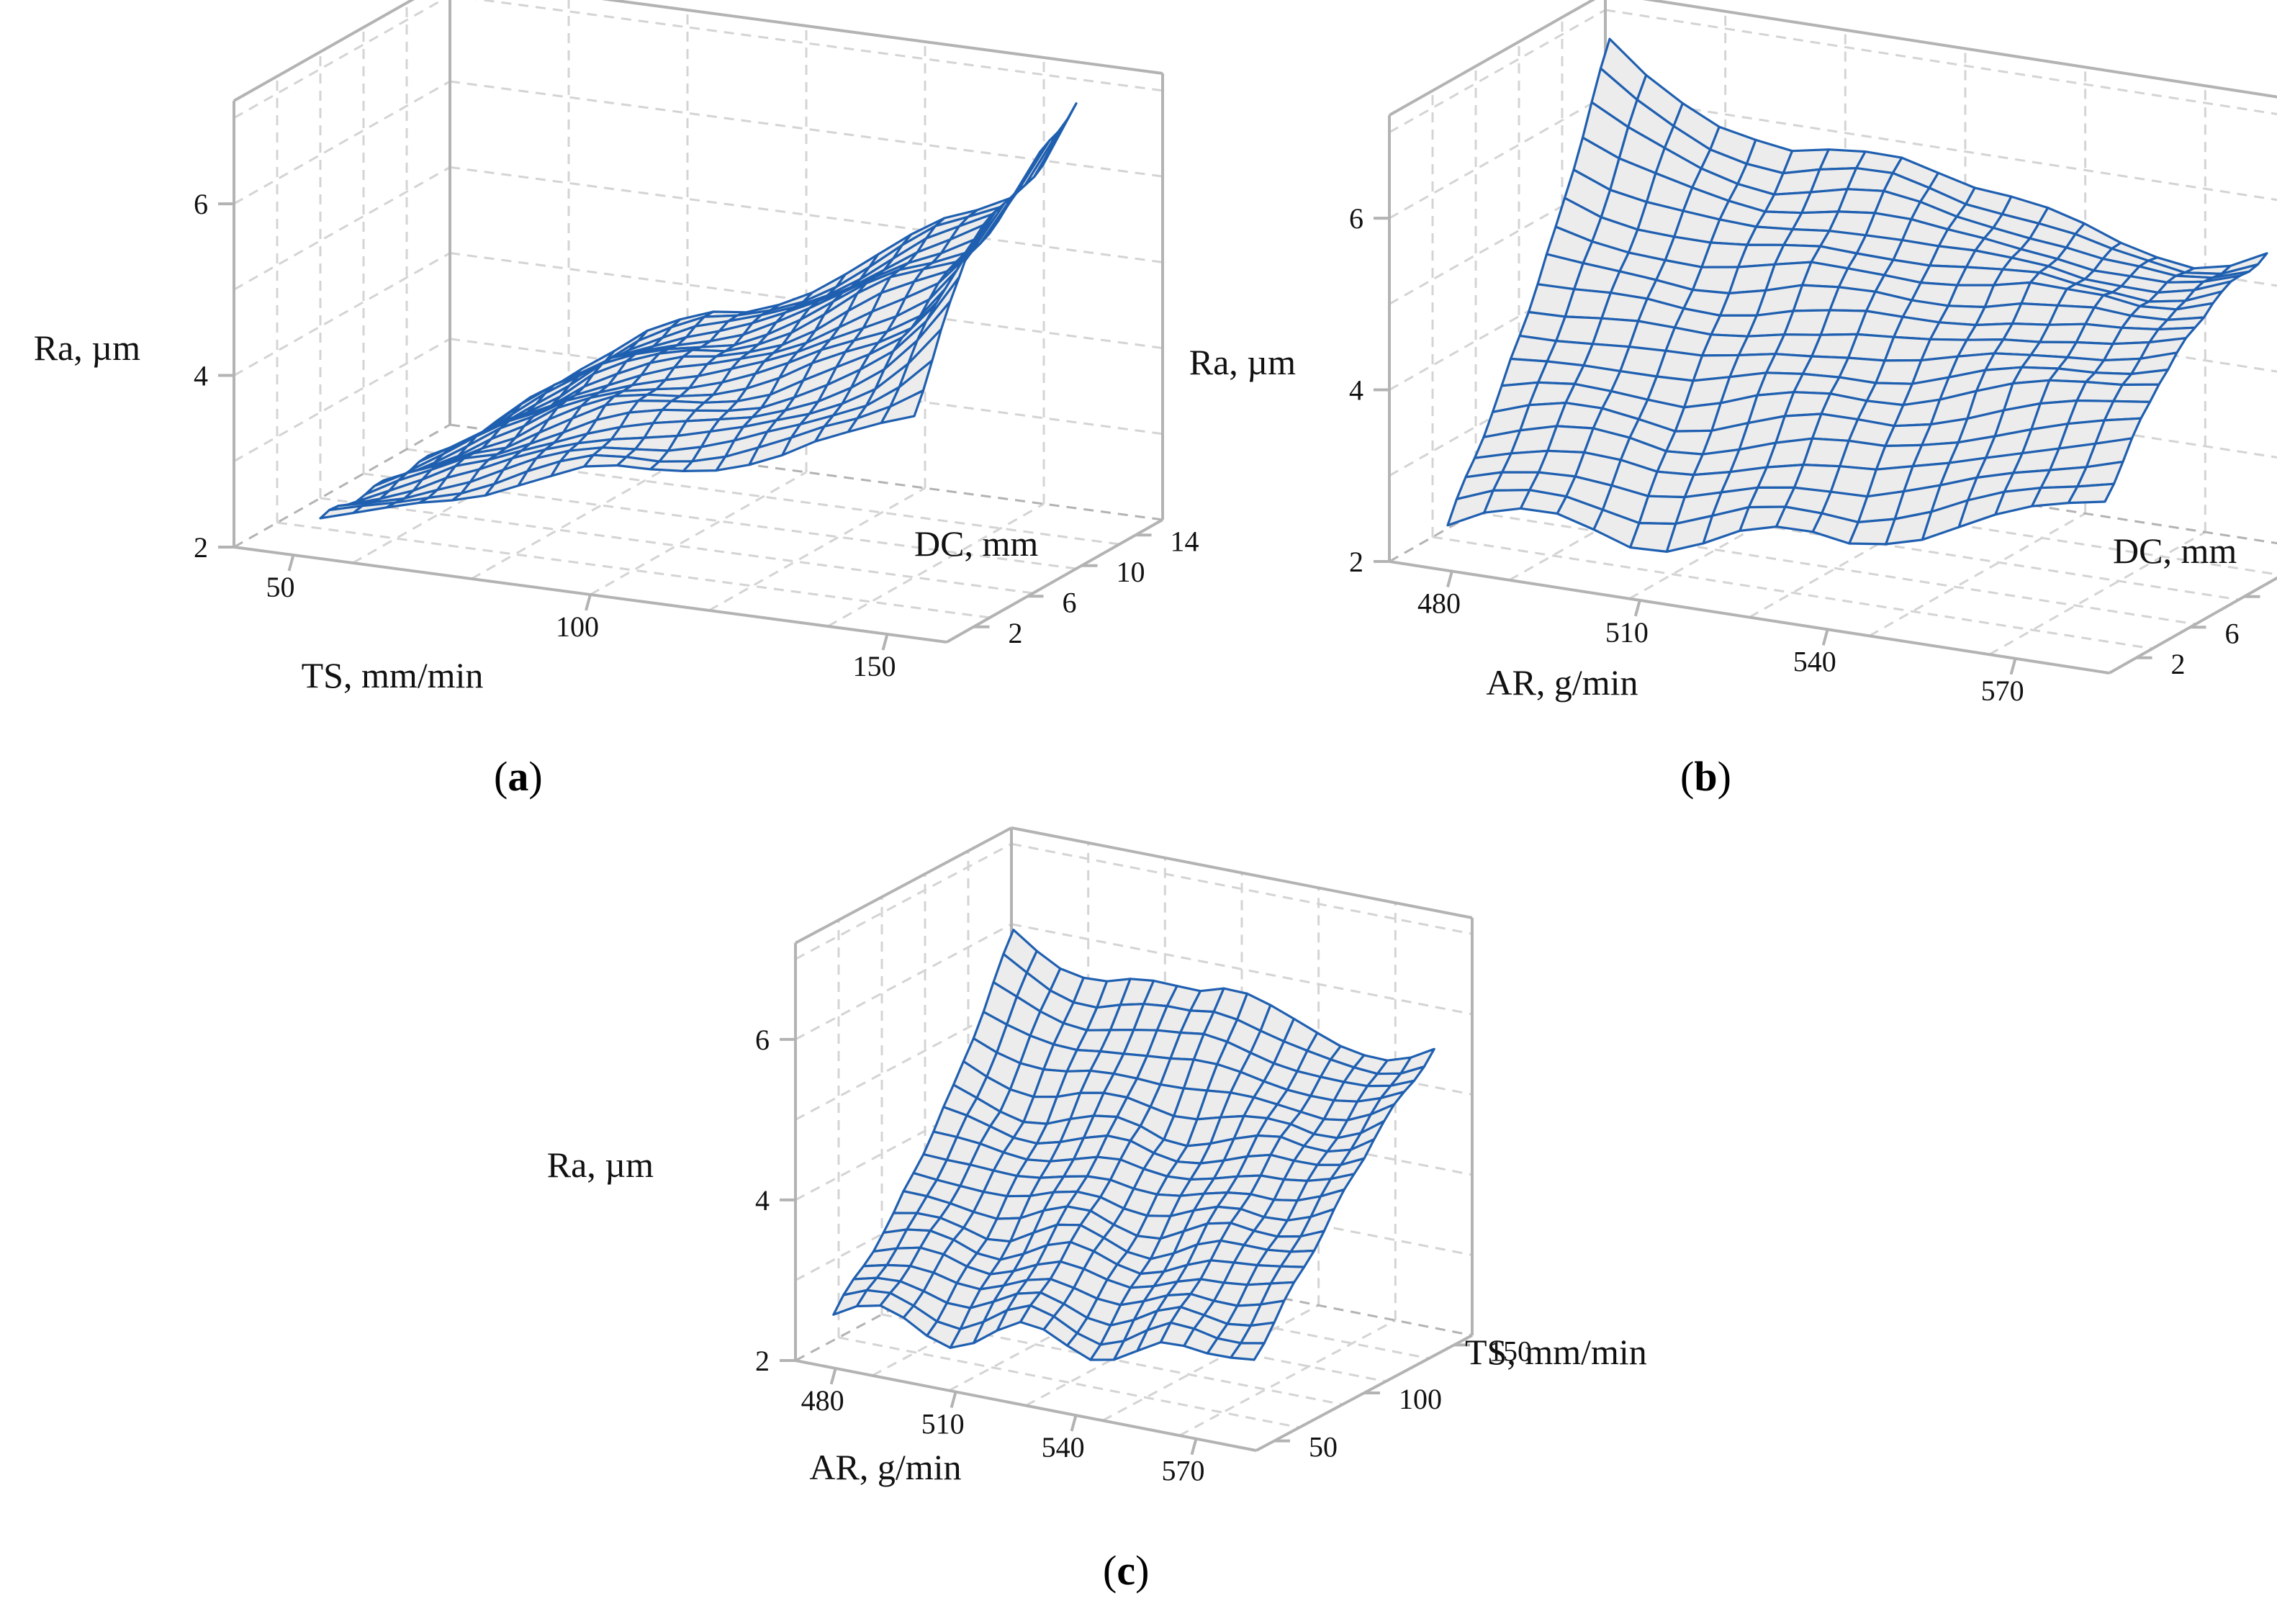 Image resolution: width=2277 pixels, height=1624 pixels. Describe the element at coordinates (281, 587) in the screenshot. I see `x-tick-label: 50` at that location.